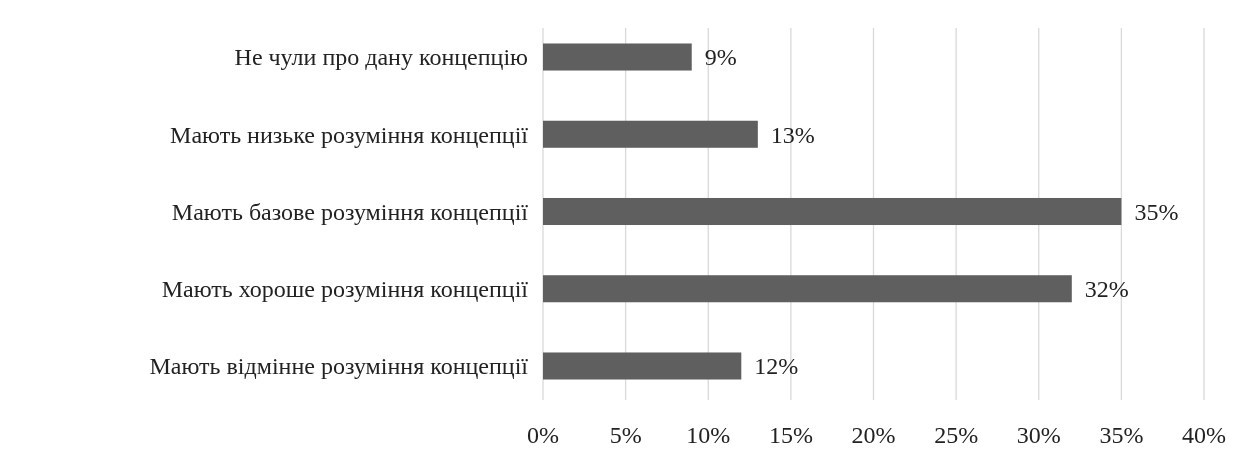 This screenshot has height=457, width=1233. I want to click on data-label: 9%, so click(720, 57).